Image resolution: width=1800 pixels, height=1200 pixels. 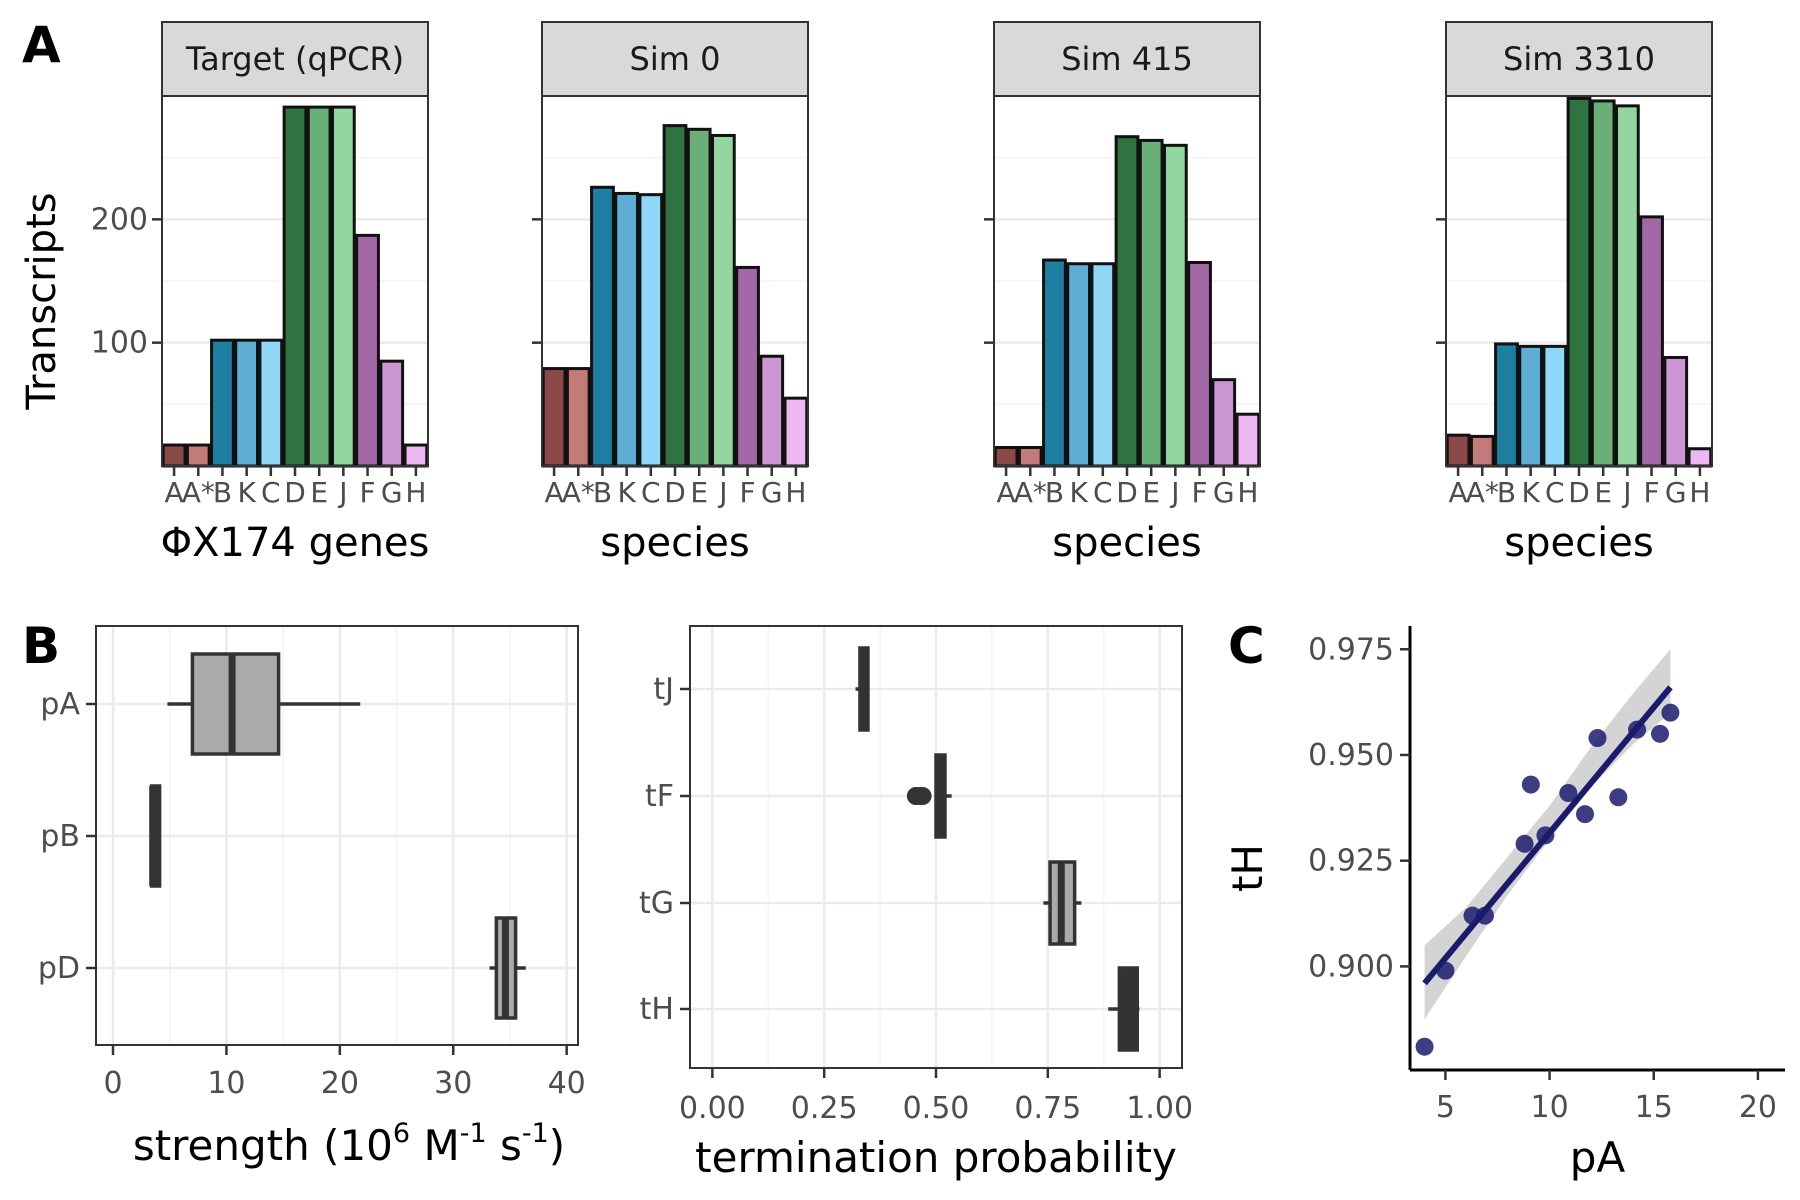 What do you see at coordinates (659, 796) in the screenshot?
I see `y-tick-label: tF` at bounding box center [659, 796].